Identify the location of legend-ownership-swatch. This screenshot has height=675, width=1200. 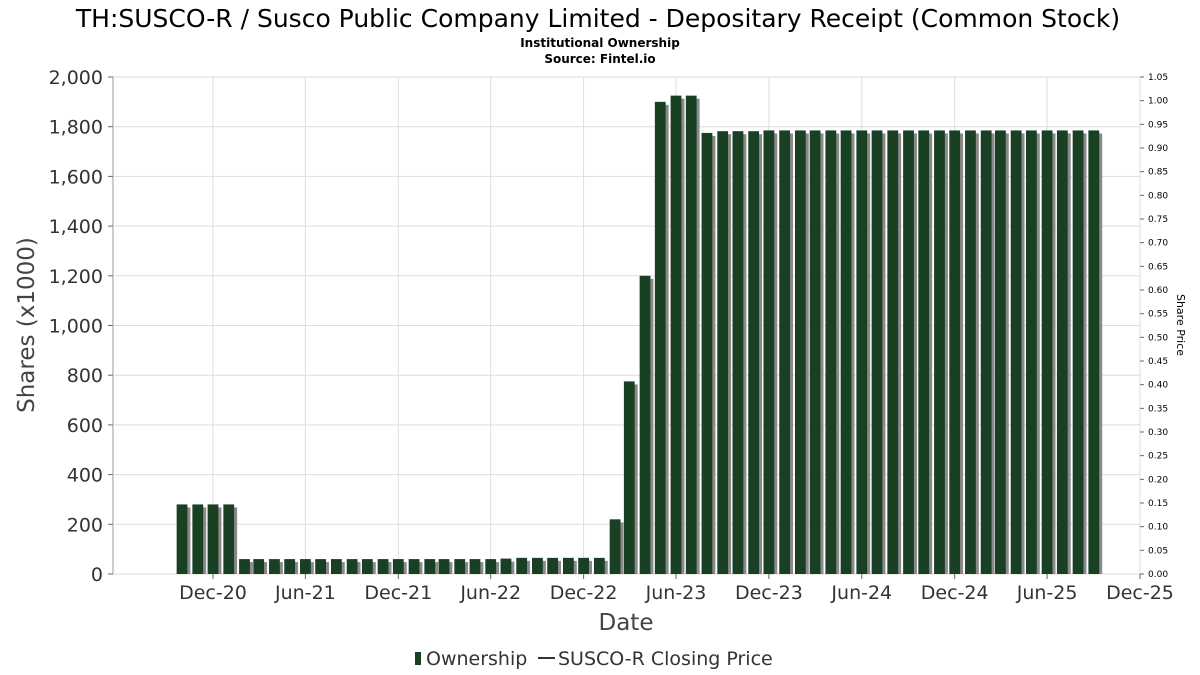
(418, 658).